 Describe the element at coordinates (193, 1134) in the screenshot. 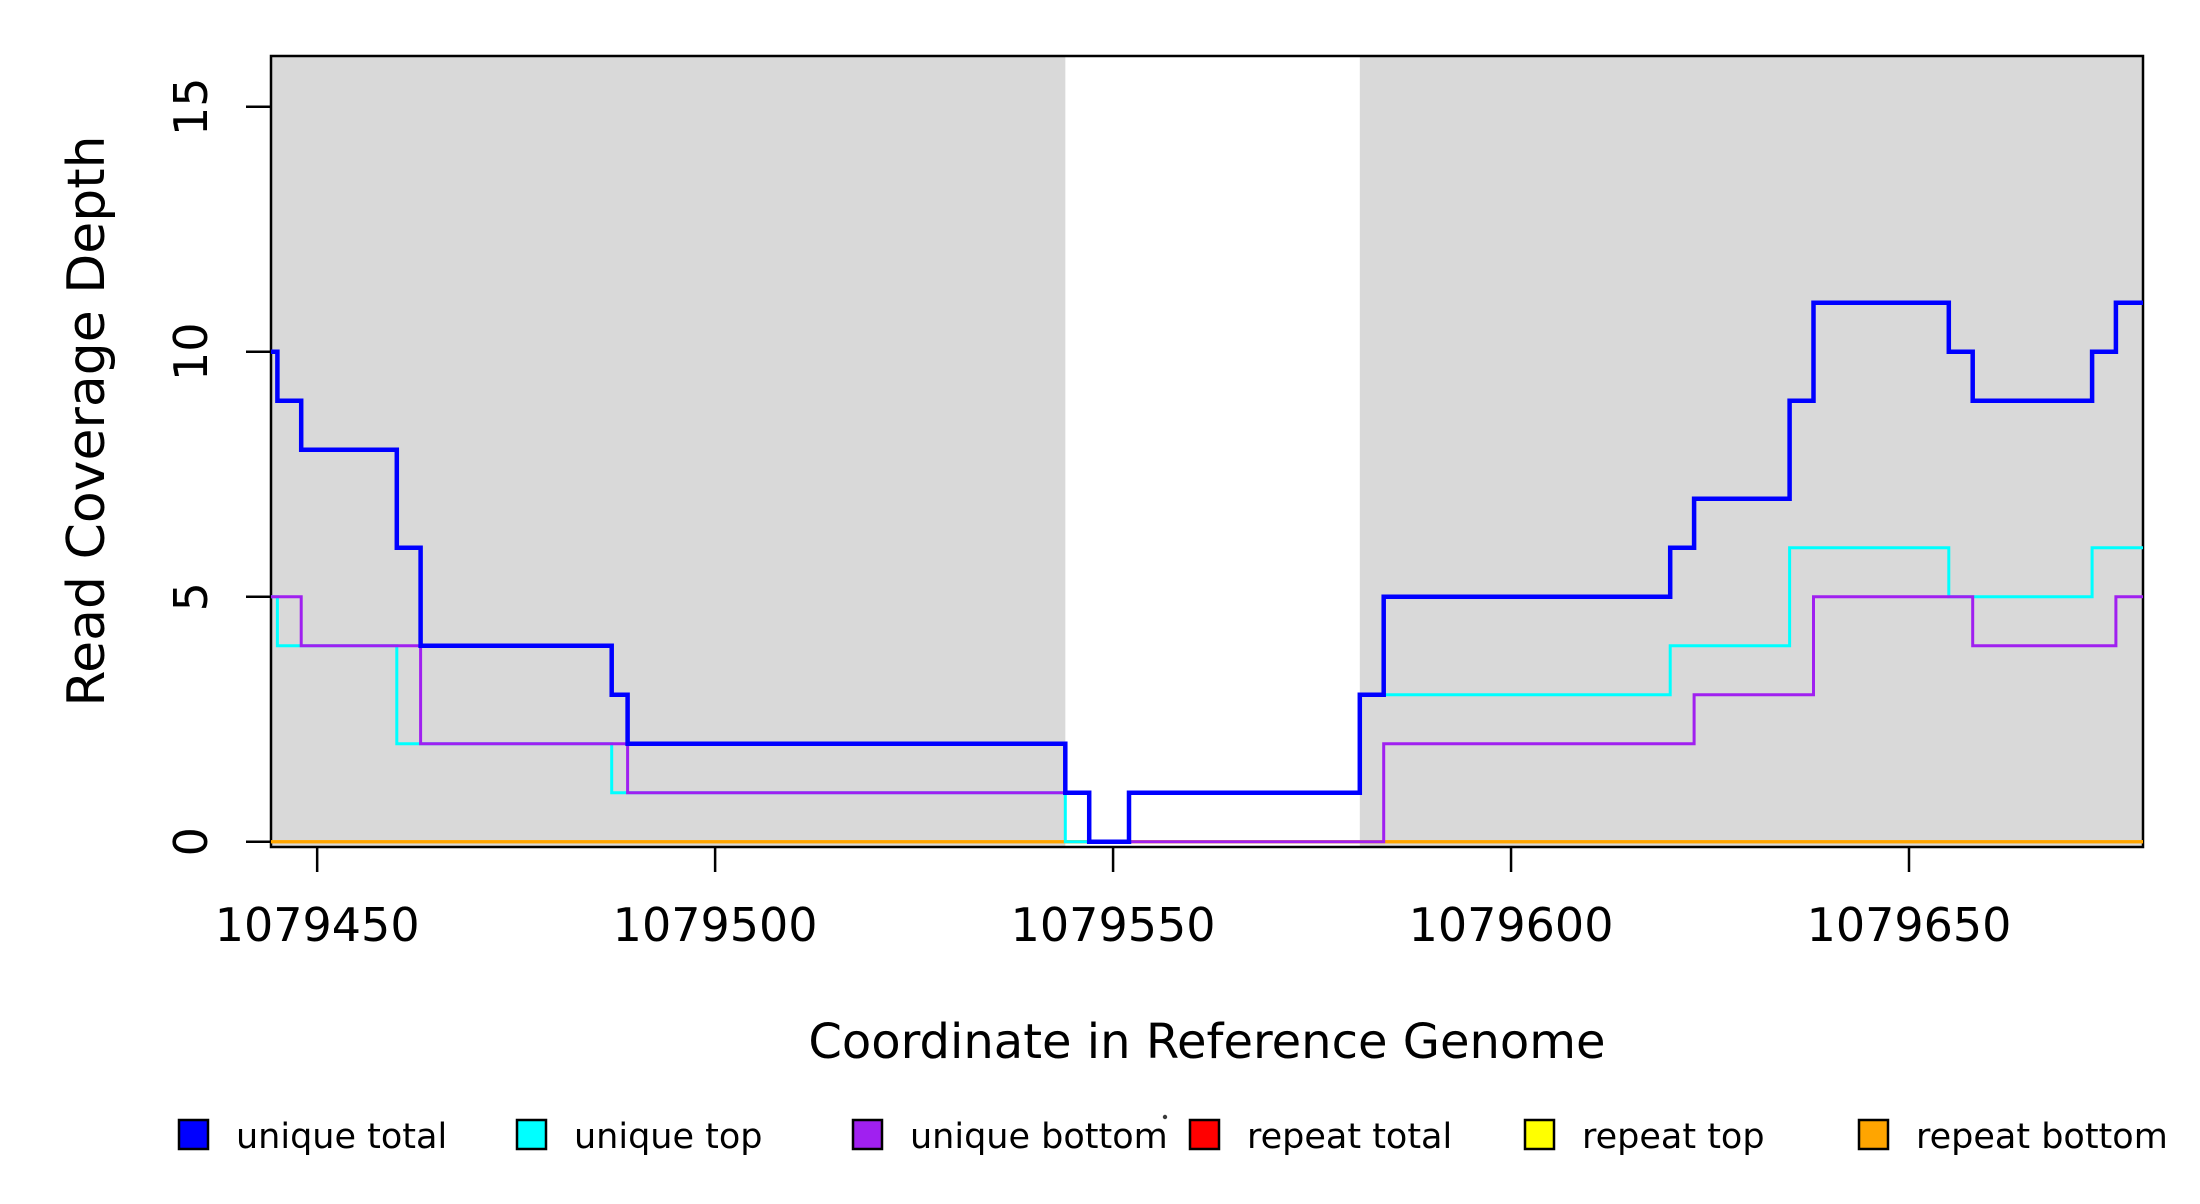

I see `legend-swatch-unique-total` at that location.